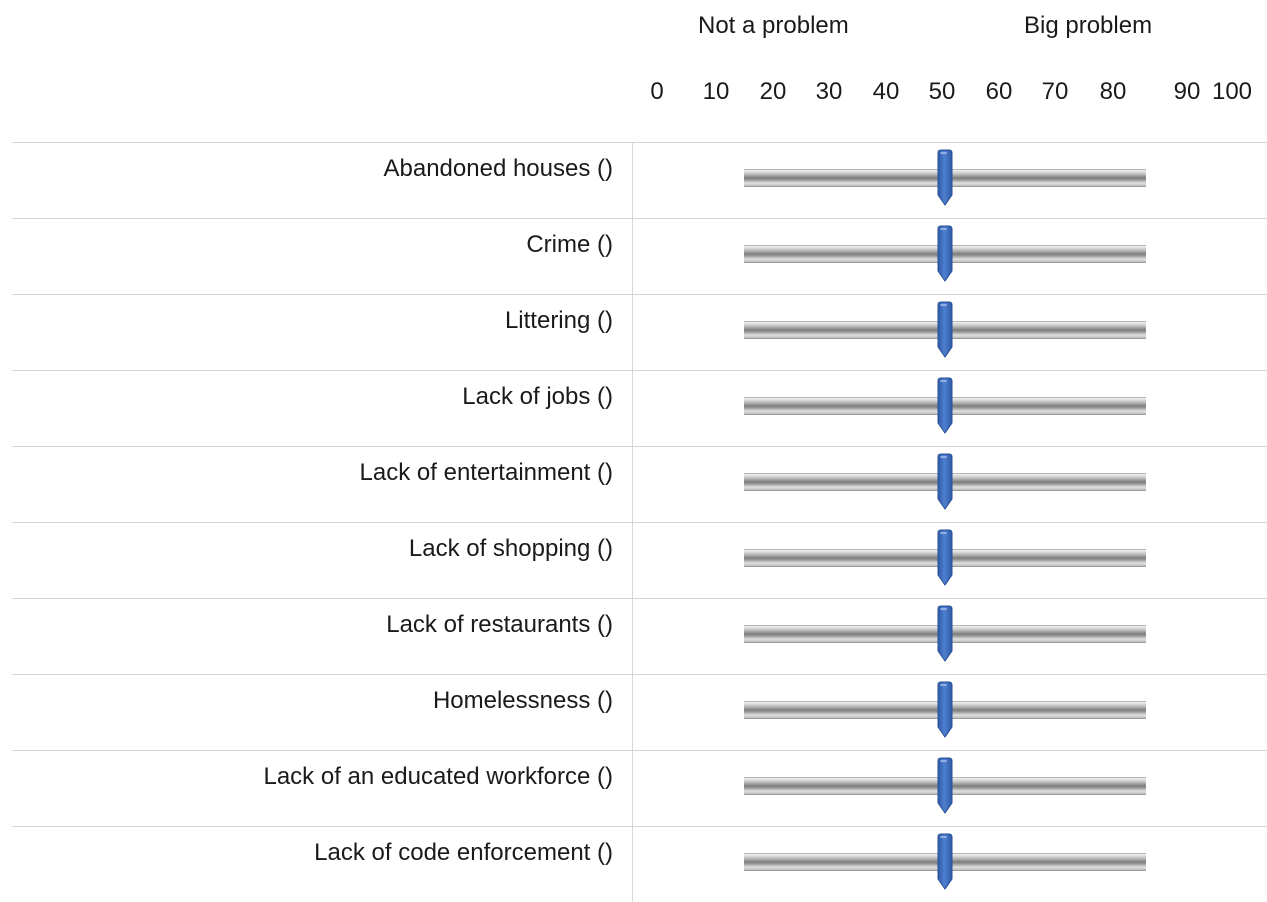  What do you see at coordinates (498, 168) in the screenshot?
I see `slider-row-label: Abandoned houses ()` at bounding box center [498, 168].